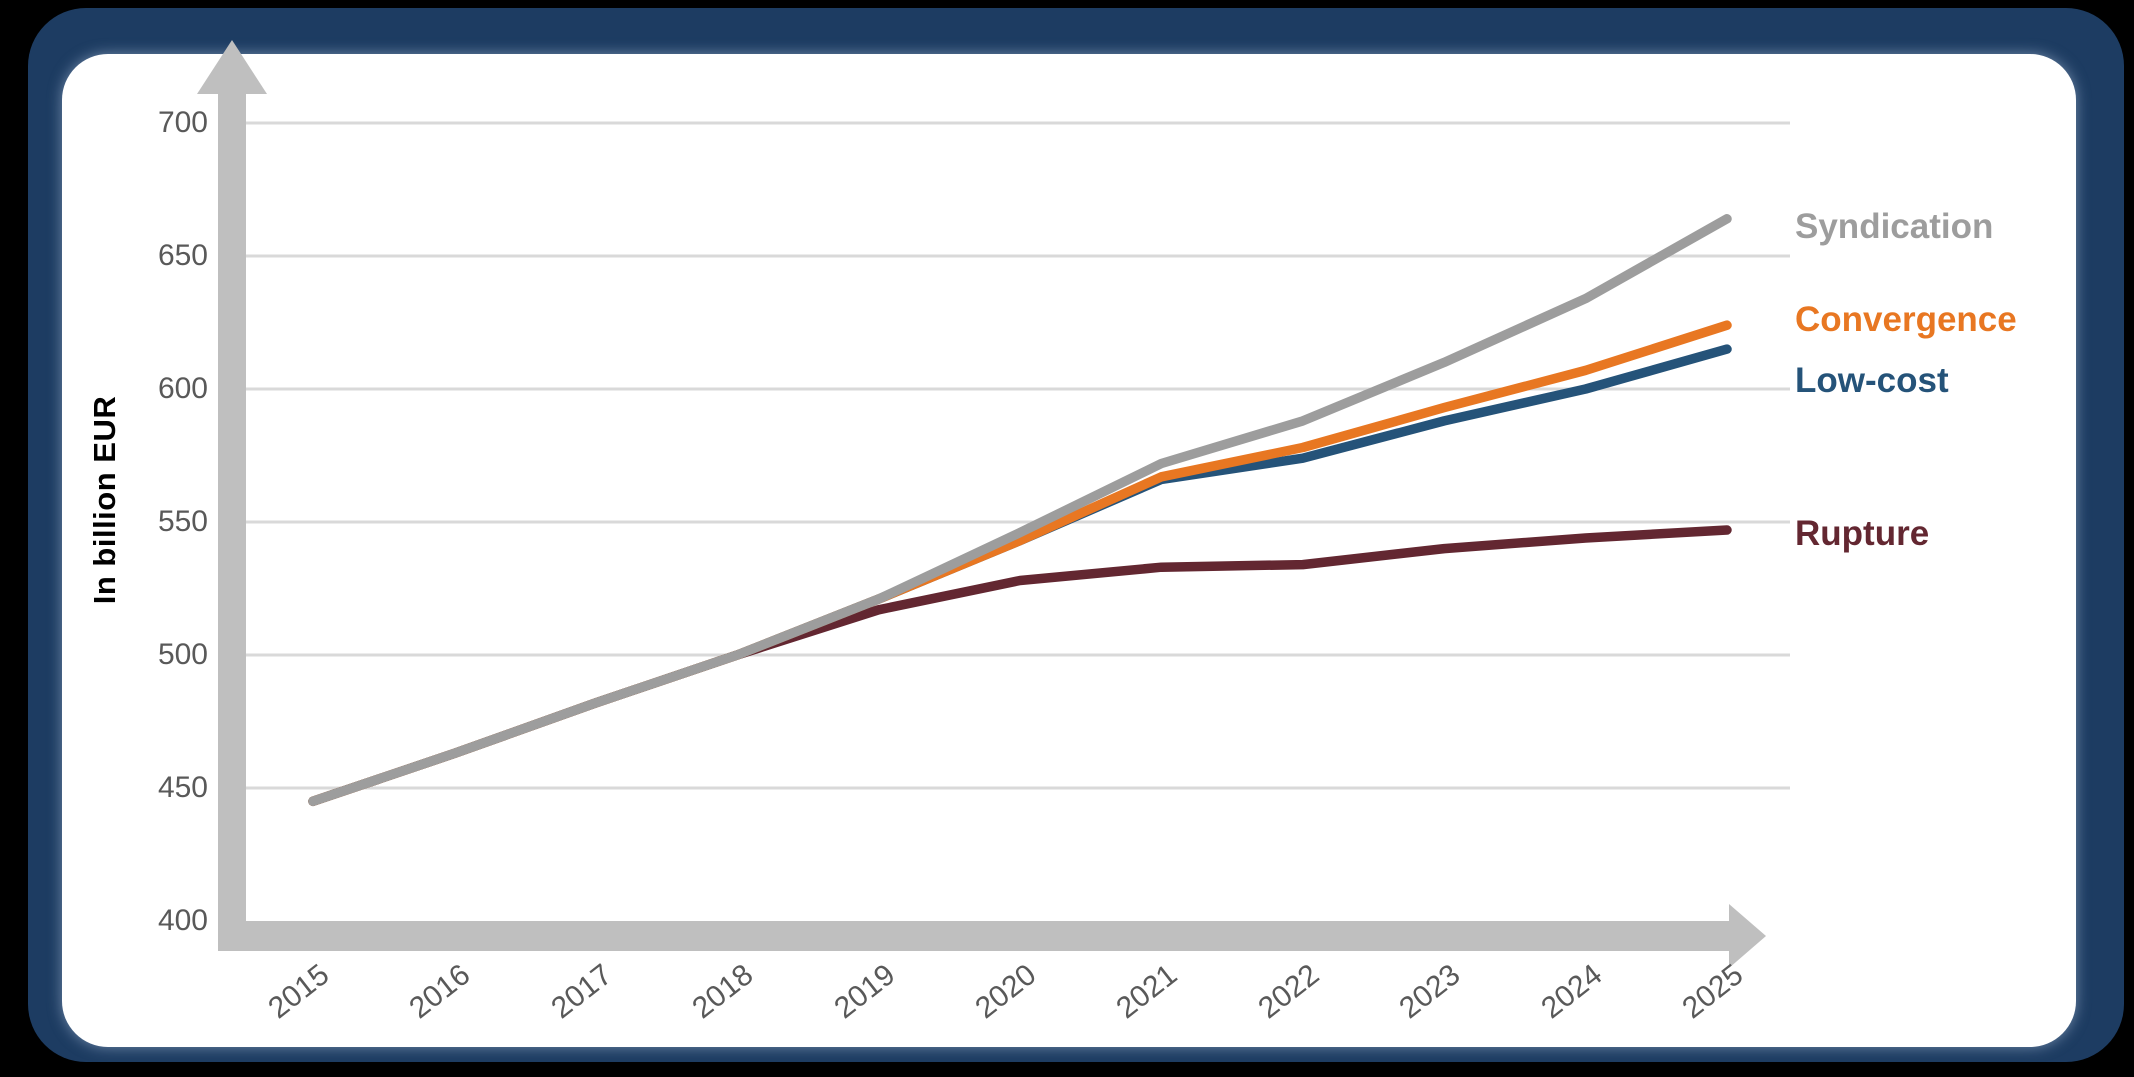 The width and height of the screenshot is (2134, 1077). I want to click on x-axis-bar, so click(974, 936).